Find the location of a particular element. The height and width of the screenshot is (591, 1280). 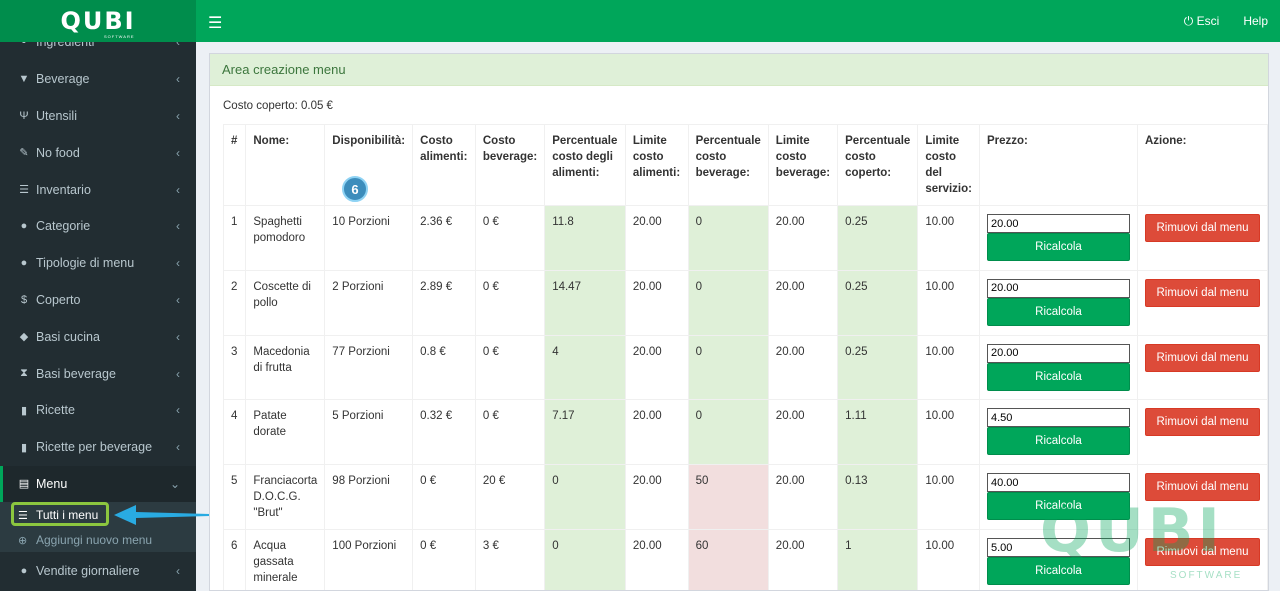

sidebar-item-label: Tipologie di menu is located at coordinates (85, 263).